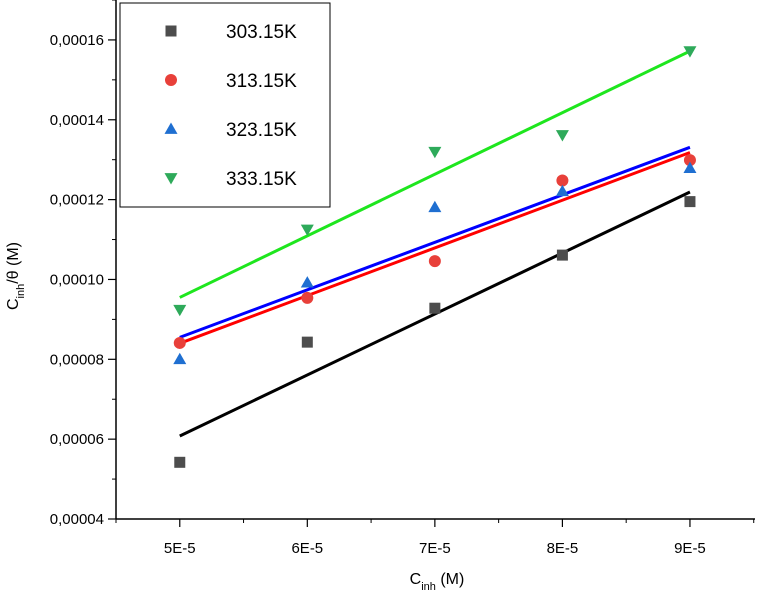 This screenshot has height=590, width=757. Describe the element at coordinates (690, 548) in the screenshot. I see `x-tick-label: 9E-5` at that location.